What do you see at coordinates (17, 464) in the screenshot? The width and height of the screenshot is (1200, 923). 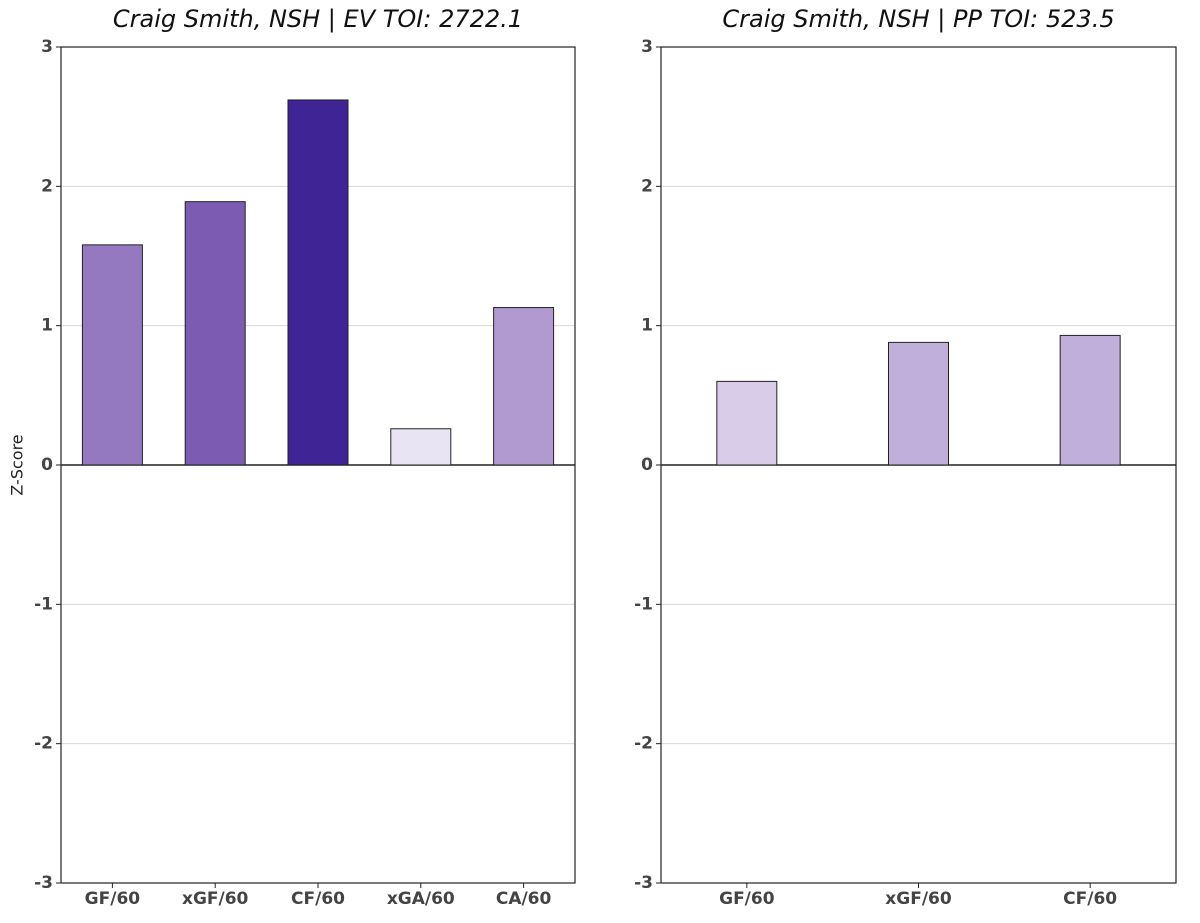 I see `y-axis-label: Z-Score` at bounding box center [17, 464].